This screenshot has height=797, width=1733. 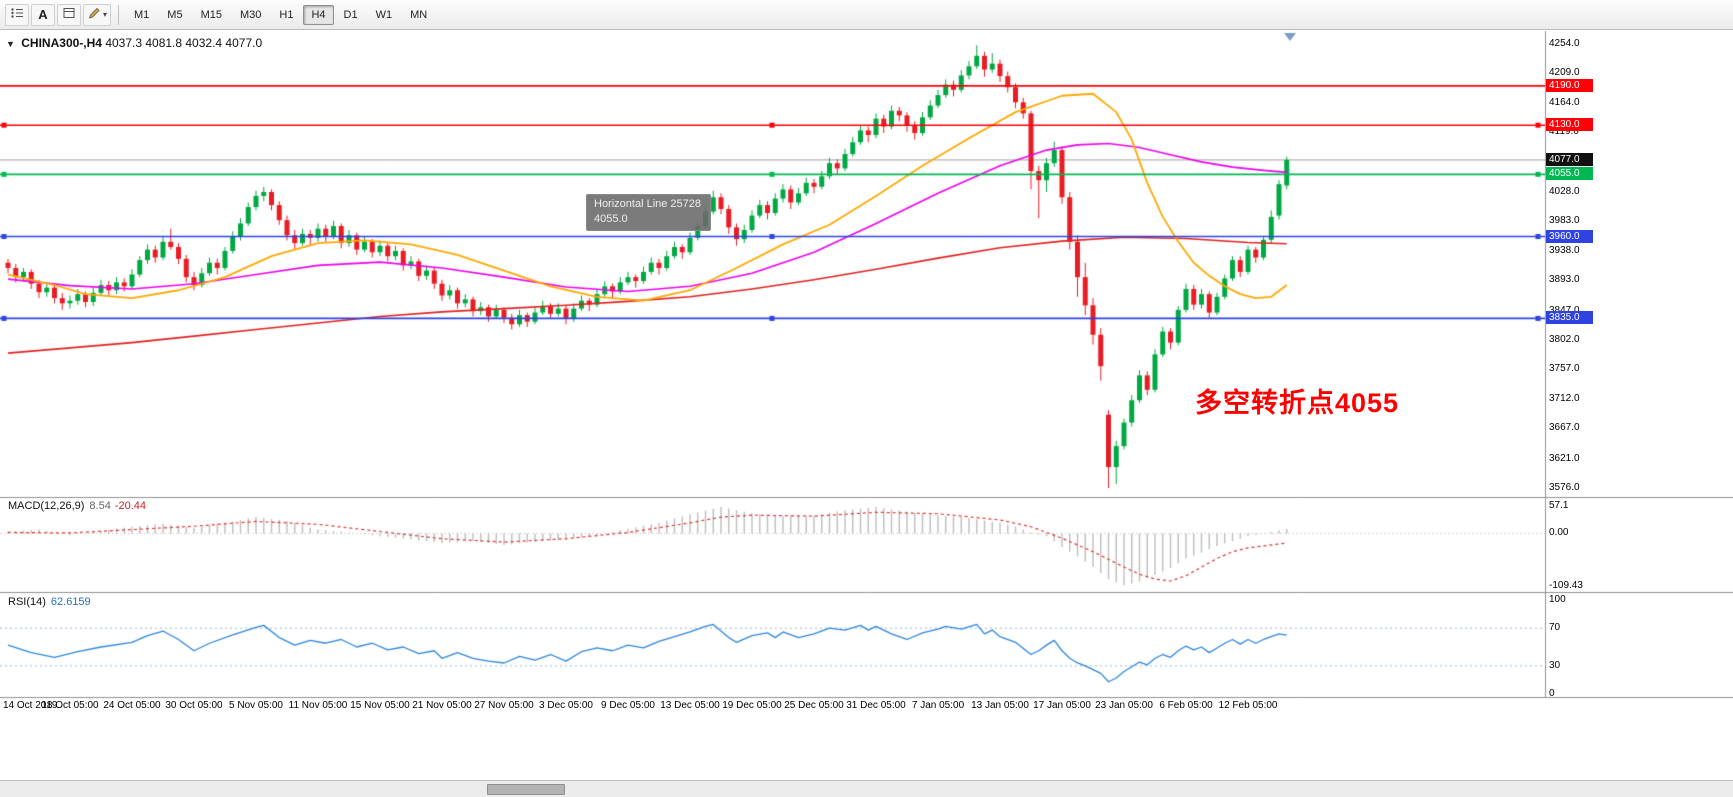 I want to click on toolbar-tools: A ▾, so click(x=58, y=14).